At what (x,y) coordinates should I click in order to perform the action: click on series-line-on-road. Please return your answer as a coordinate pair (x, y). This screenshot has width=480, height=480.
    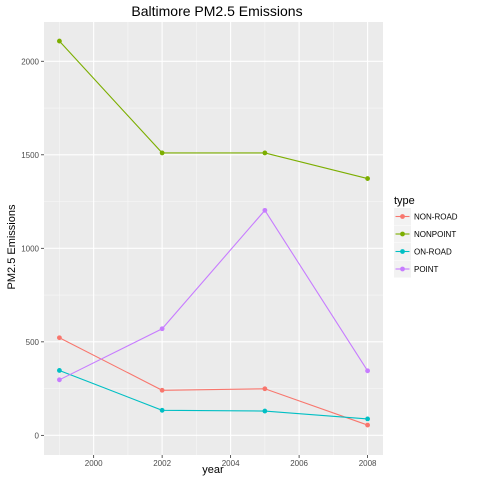
    Looking at the image, I should click on (213, 394).